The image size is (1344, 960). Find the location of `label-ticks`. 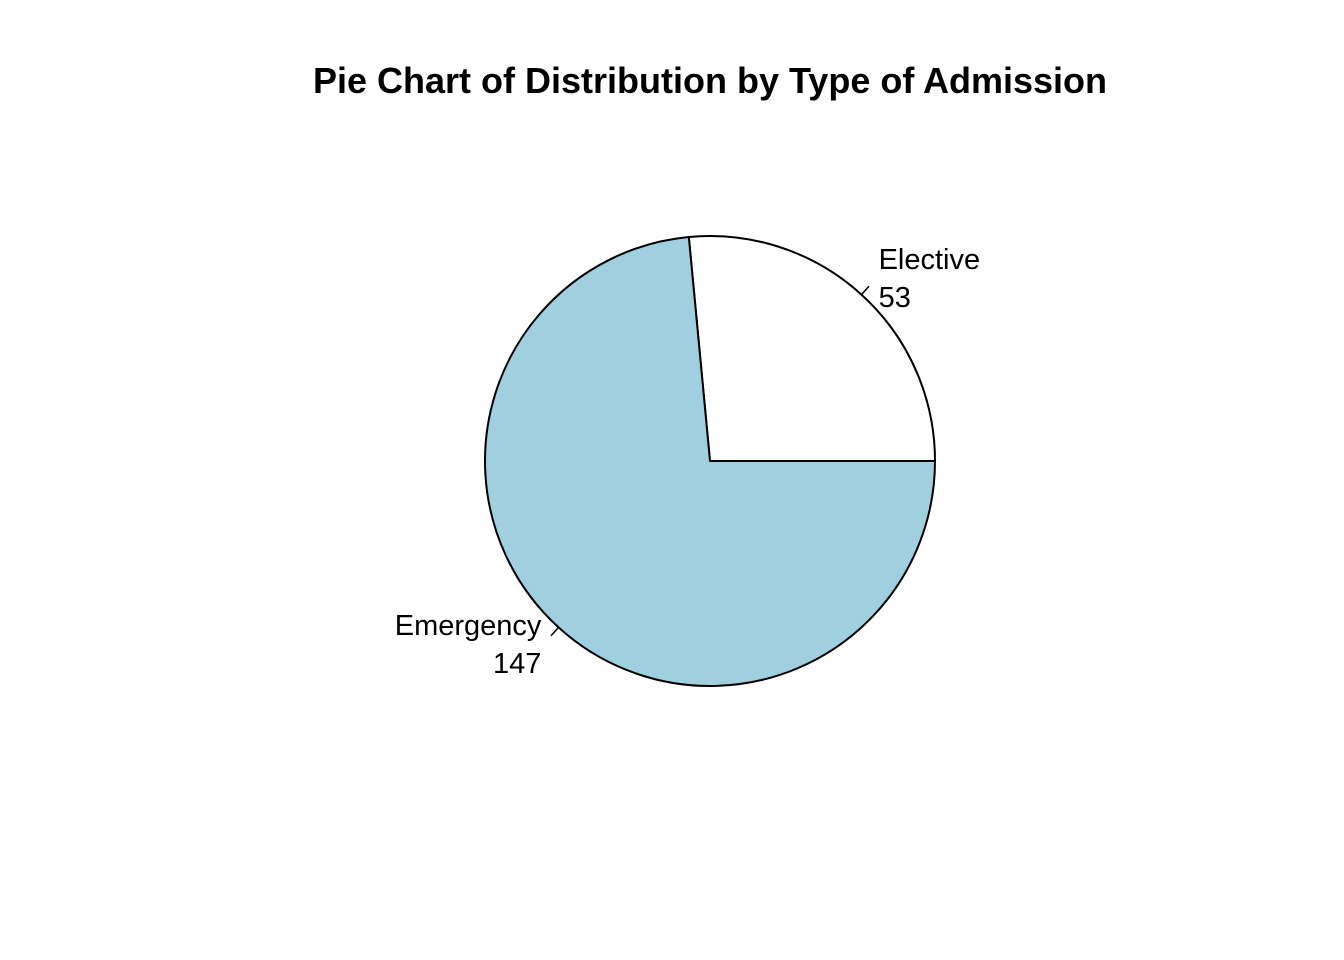

label-ticks is located at coordinates (710, 461).